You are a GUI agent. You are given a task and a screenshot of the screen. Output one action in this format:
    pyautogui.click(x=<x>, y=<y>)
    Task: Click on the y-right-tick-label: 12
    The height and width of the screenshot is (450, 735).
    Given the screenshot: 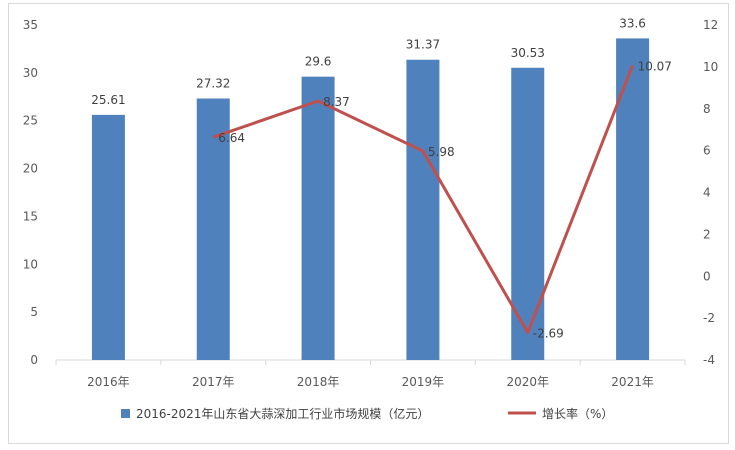 What is the action you would take?
    pyautogui.click(x=710, y=25)
    